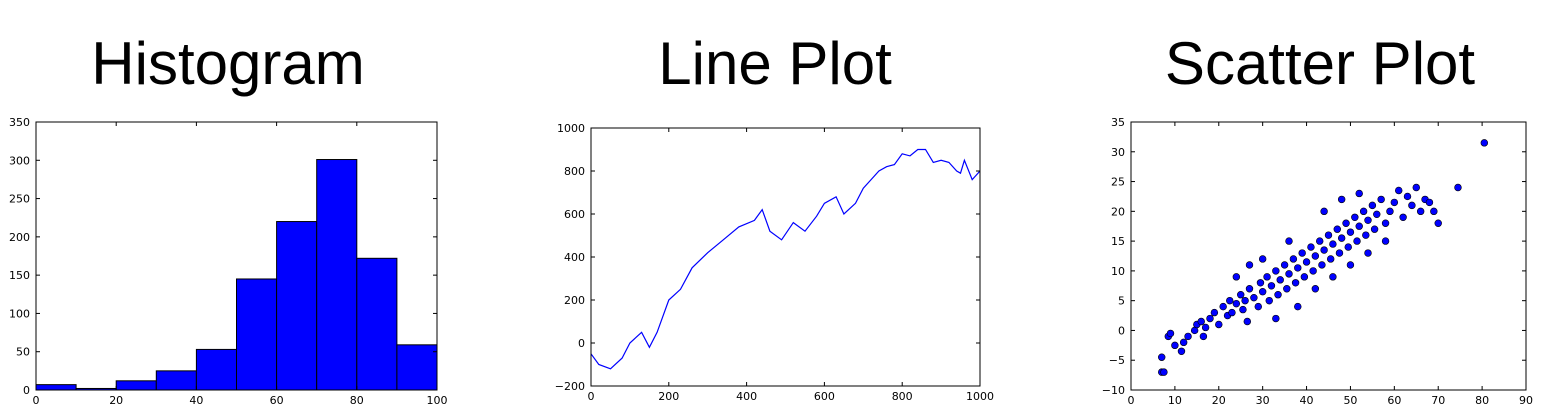 This screenshot has width=1548, height=416. Describe the element at coordinates (1117, 360) in the screenshot. I see `scatter-plot-y-tick-label: −5` at that location.